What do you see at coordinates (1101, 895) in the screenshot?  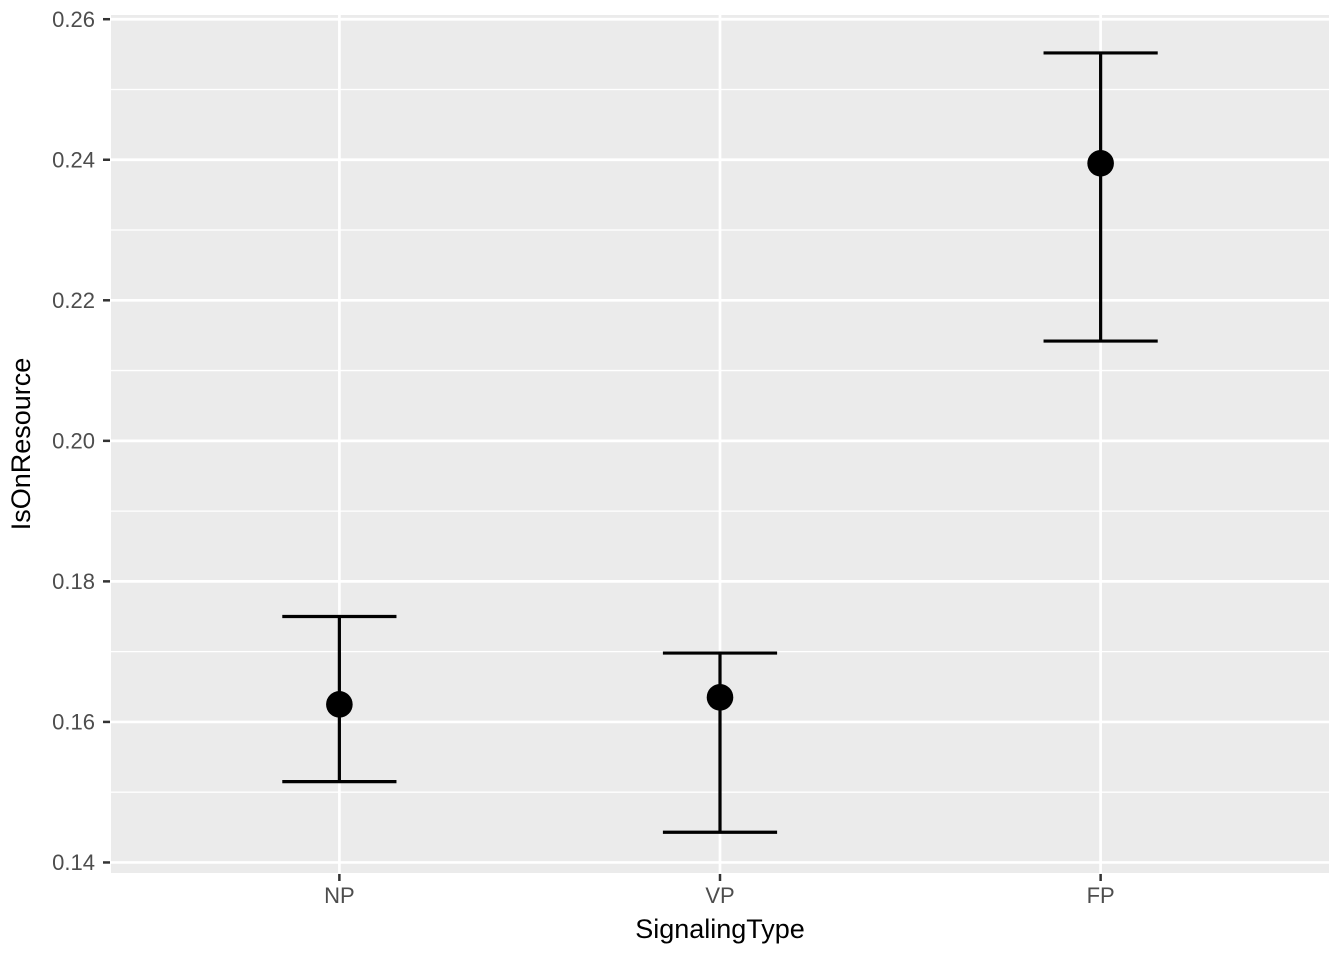 I see `x-tick-label: FP` at bounding box center [1101, 895].